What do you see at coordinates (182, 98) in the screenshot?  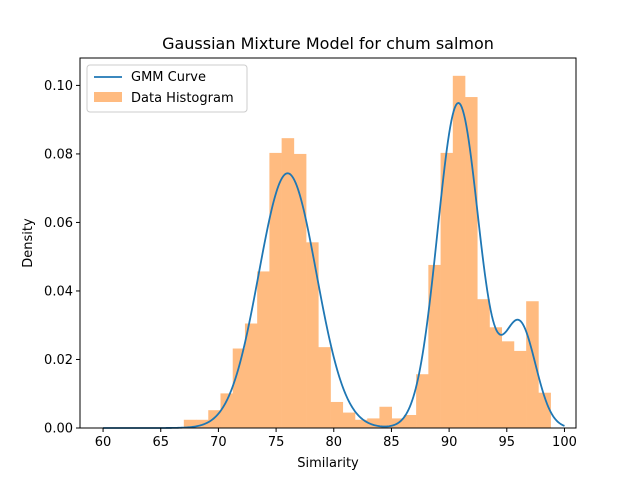 I see `legend-label-histogram: Data Histogram` at bounding box center [182, 98].